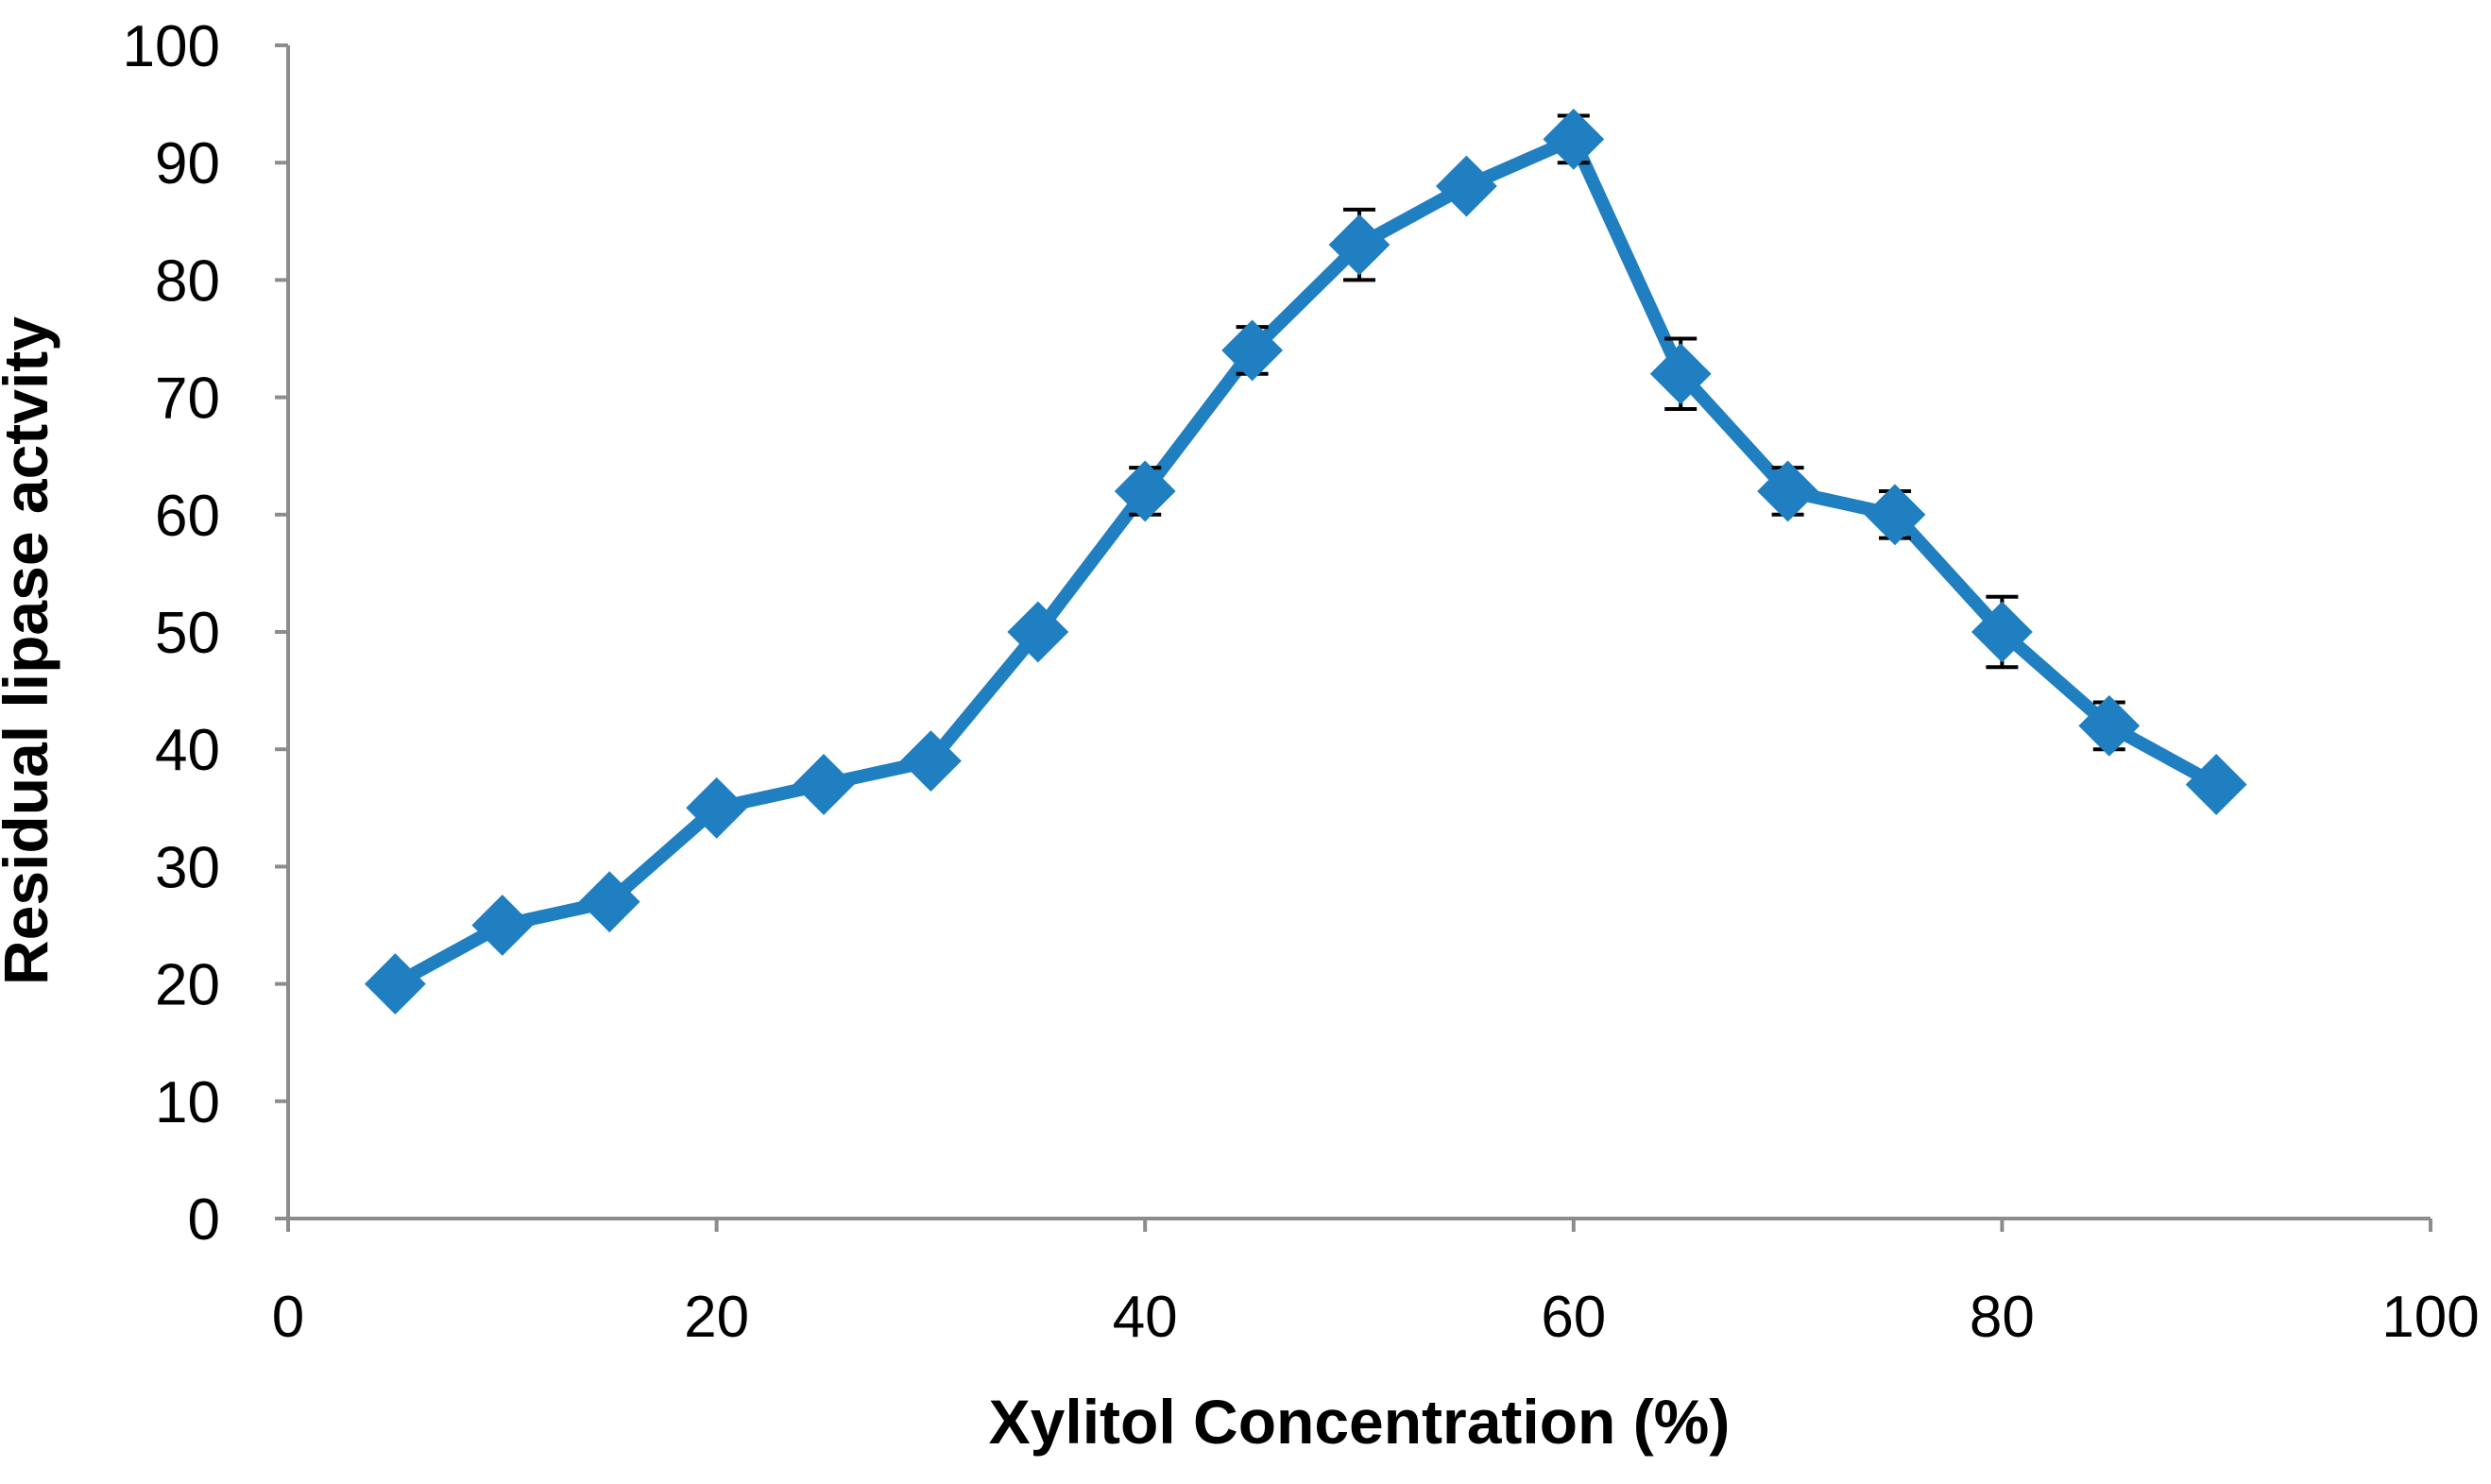 Image resolution: width=2491 pixels, height=1484 pixels. Describe the element at coordinates (30, 650) in the screenshot. I see `y-axis-title: Residual lipase actvity` at that location.